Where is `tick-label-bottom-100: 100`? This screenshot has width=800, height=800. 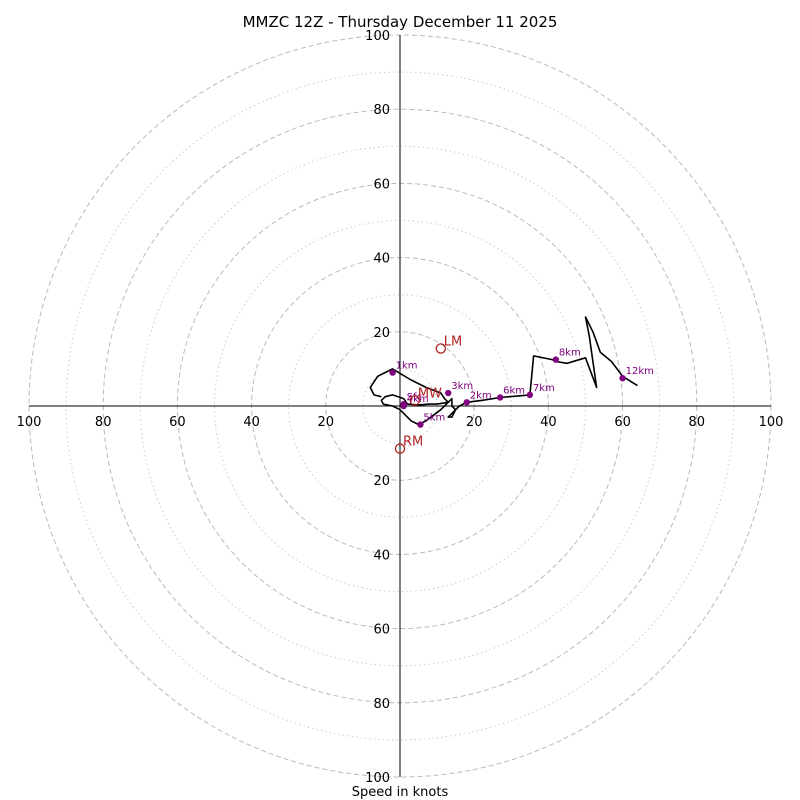
tick-label-bottom-100: 100 is located at coordinates (377, 778).